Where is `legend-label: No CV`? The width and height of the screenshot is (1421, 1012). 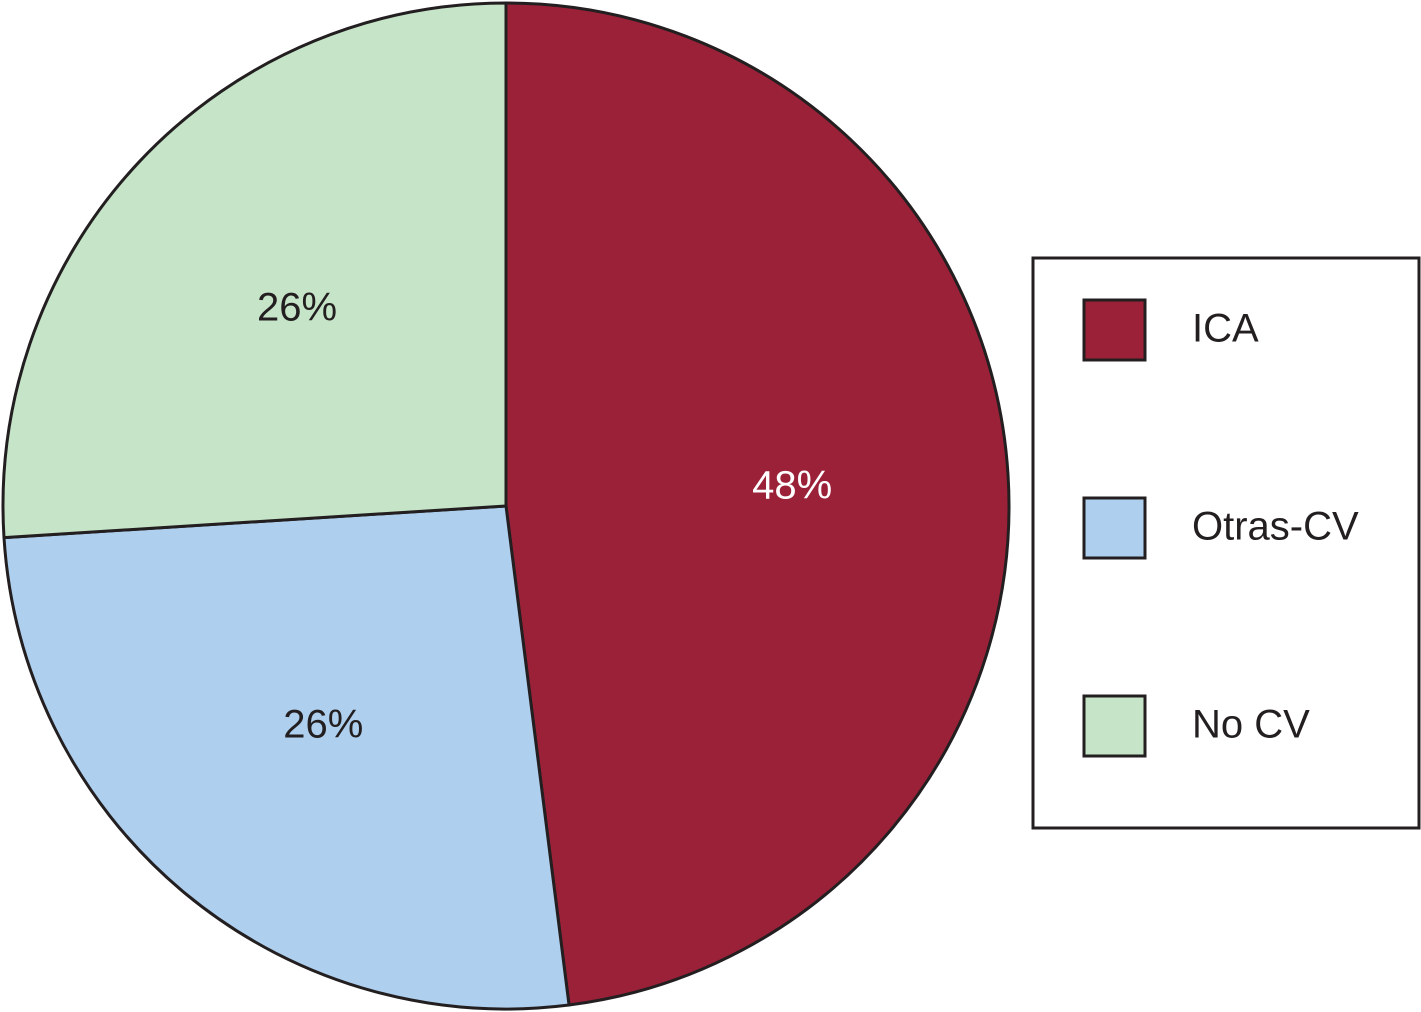
legend-label: No CV is located at coordinates (1251, 725).